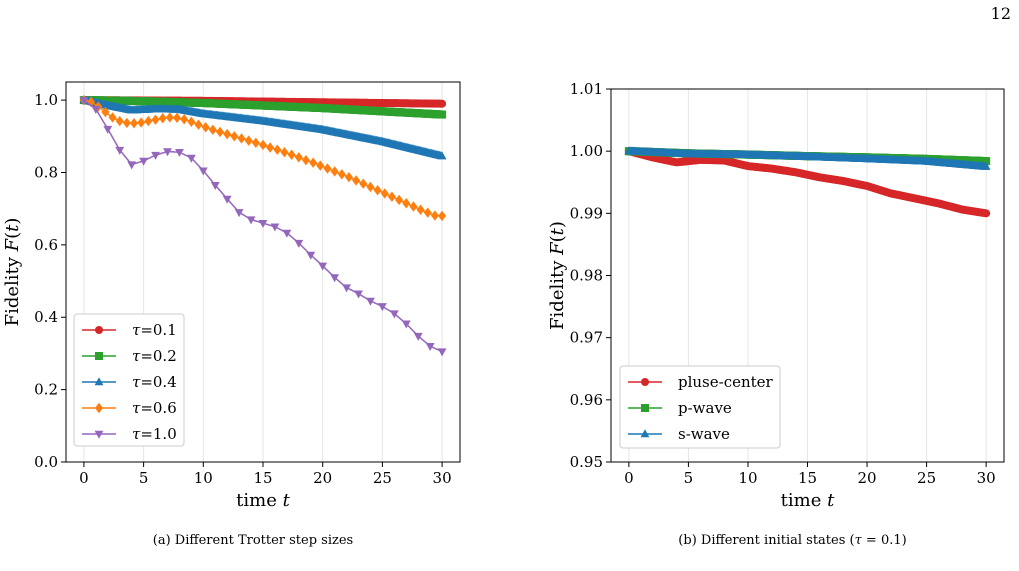 The image size is (1019, 571). I want to click on x-tick-label: 0, so click(84, 478).